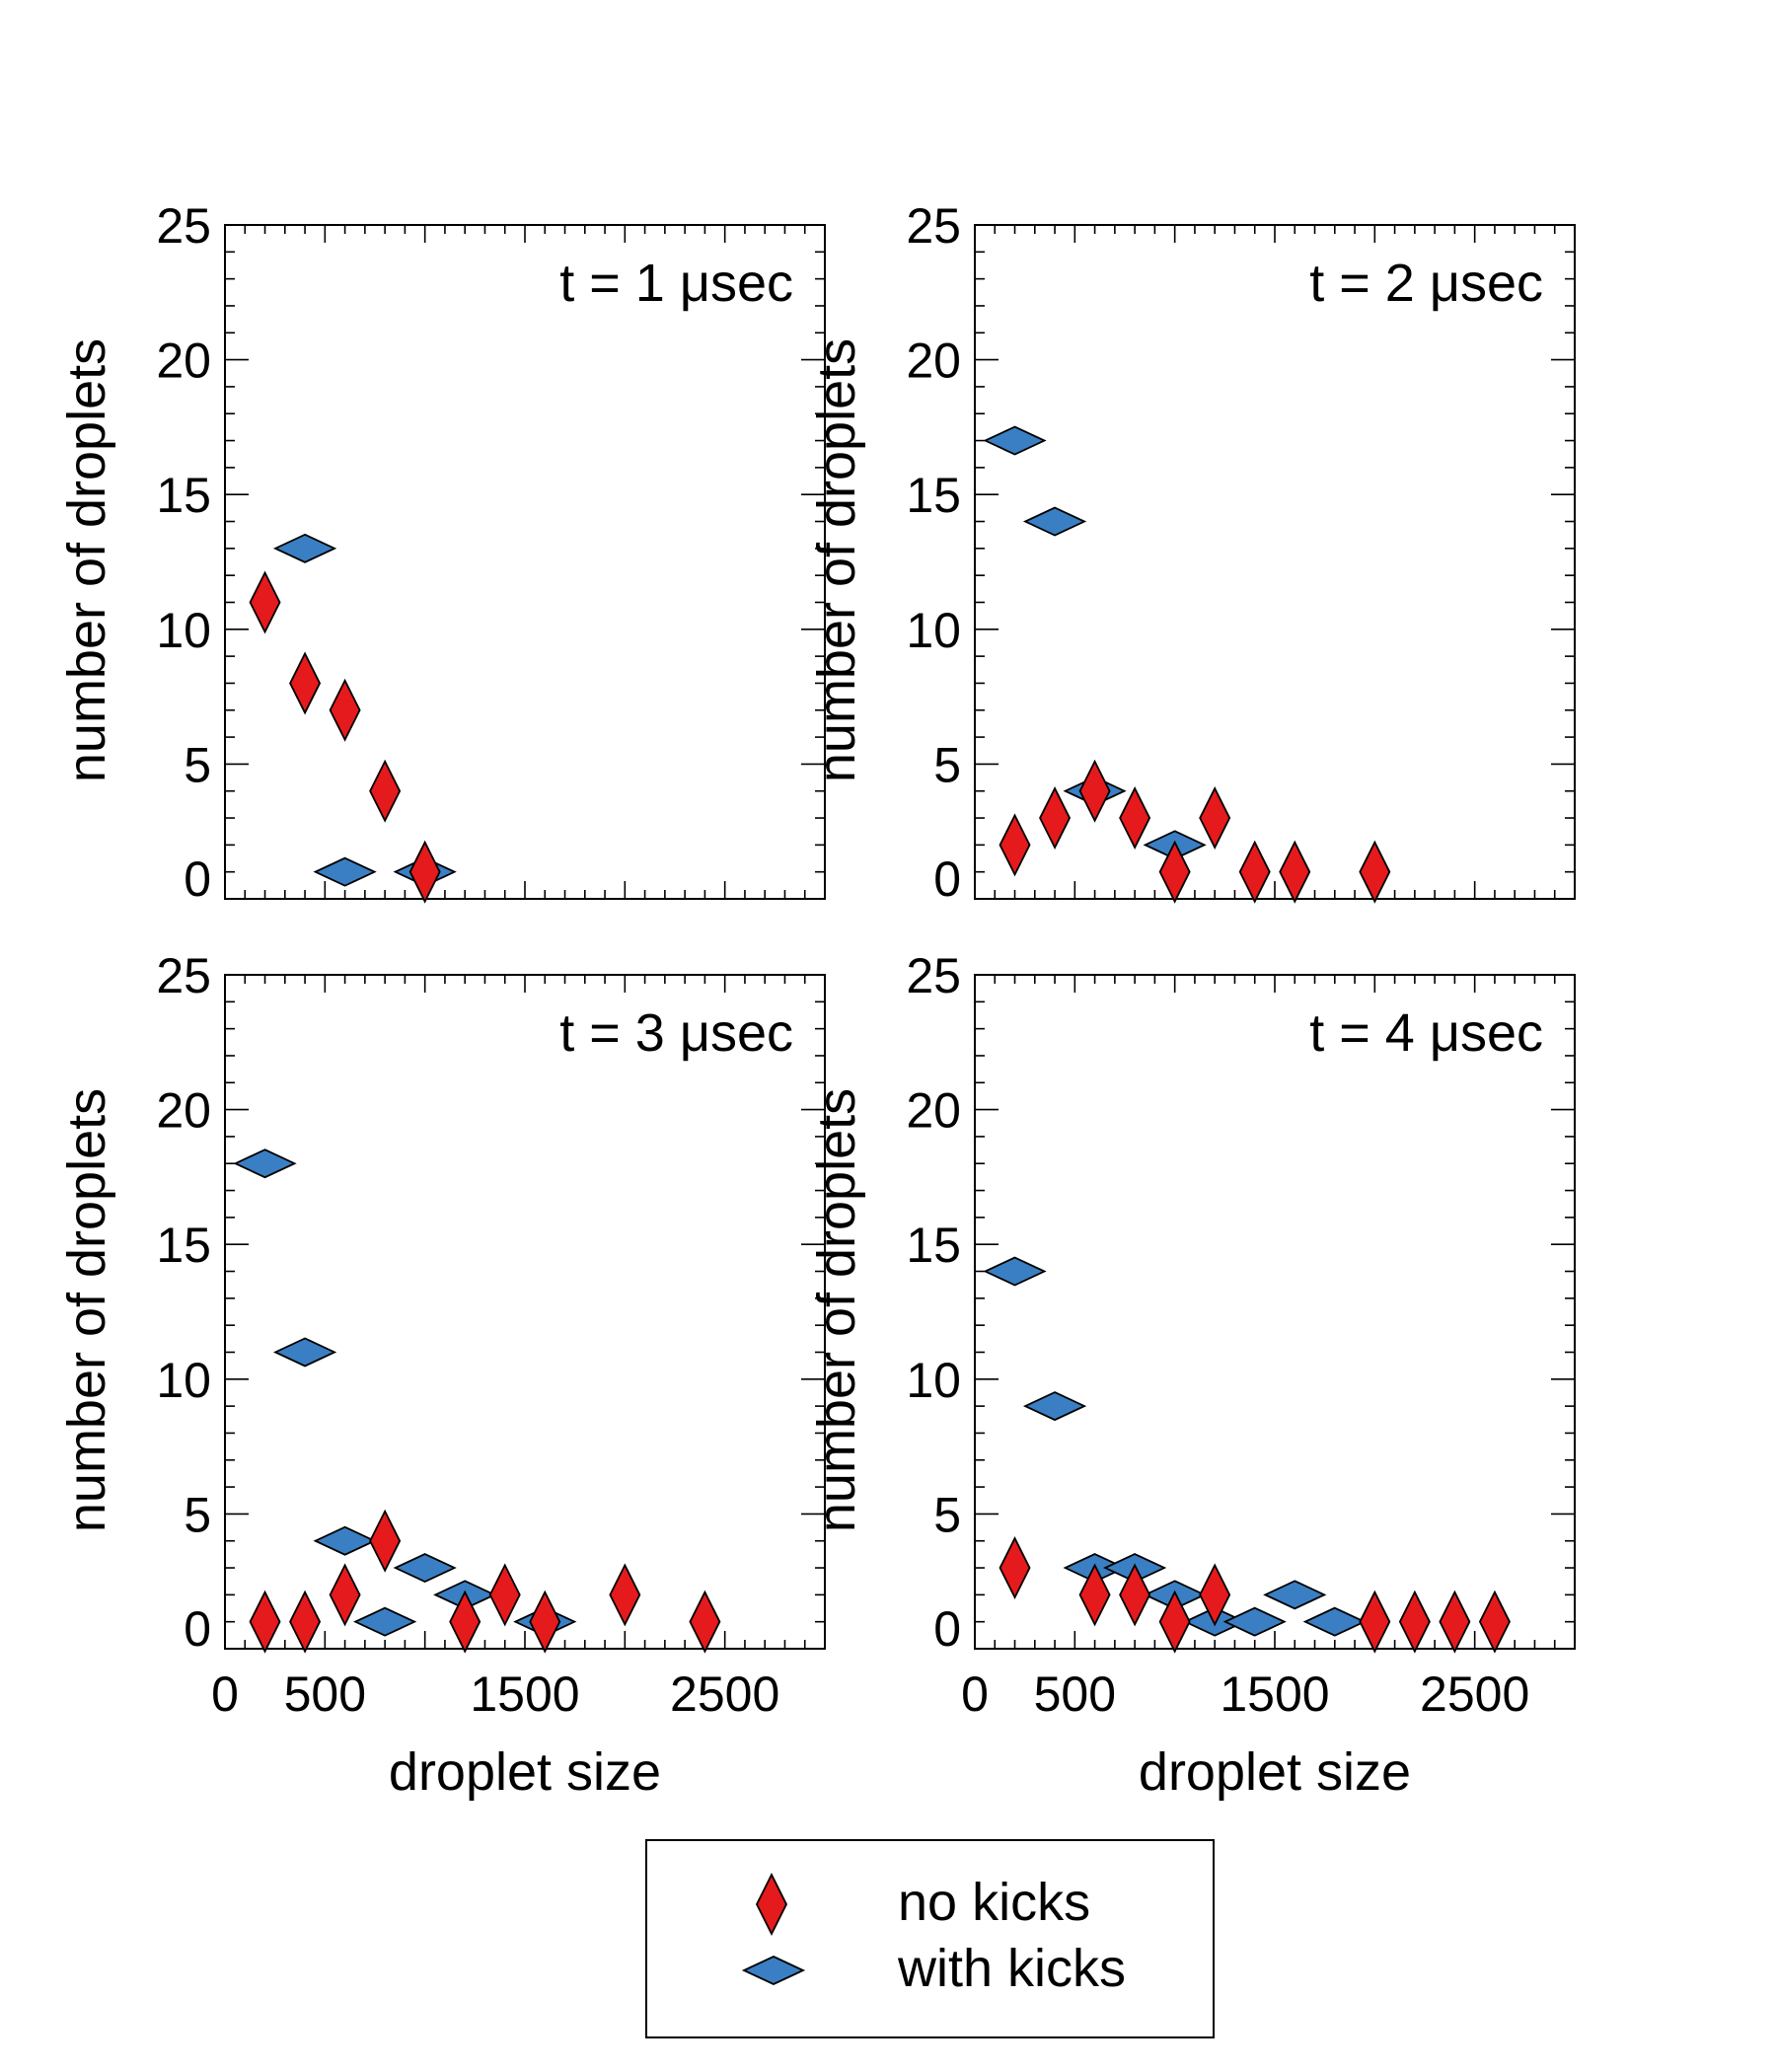  I want to click on legend-marker-no-kicks, so click(772, 1905).